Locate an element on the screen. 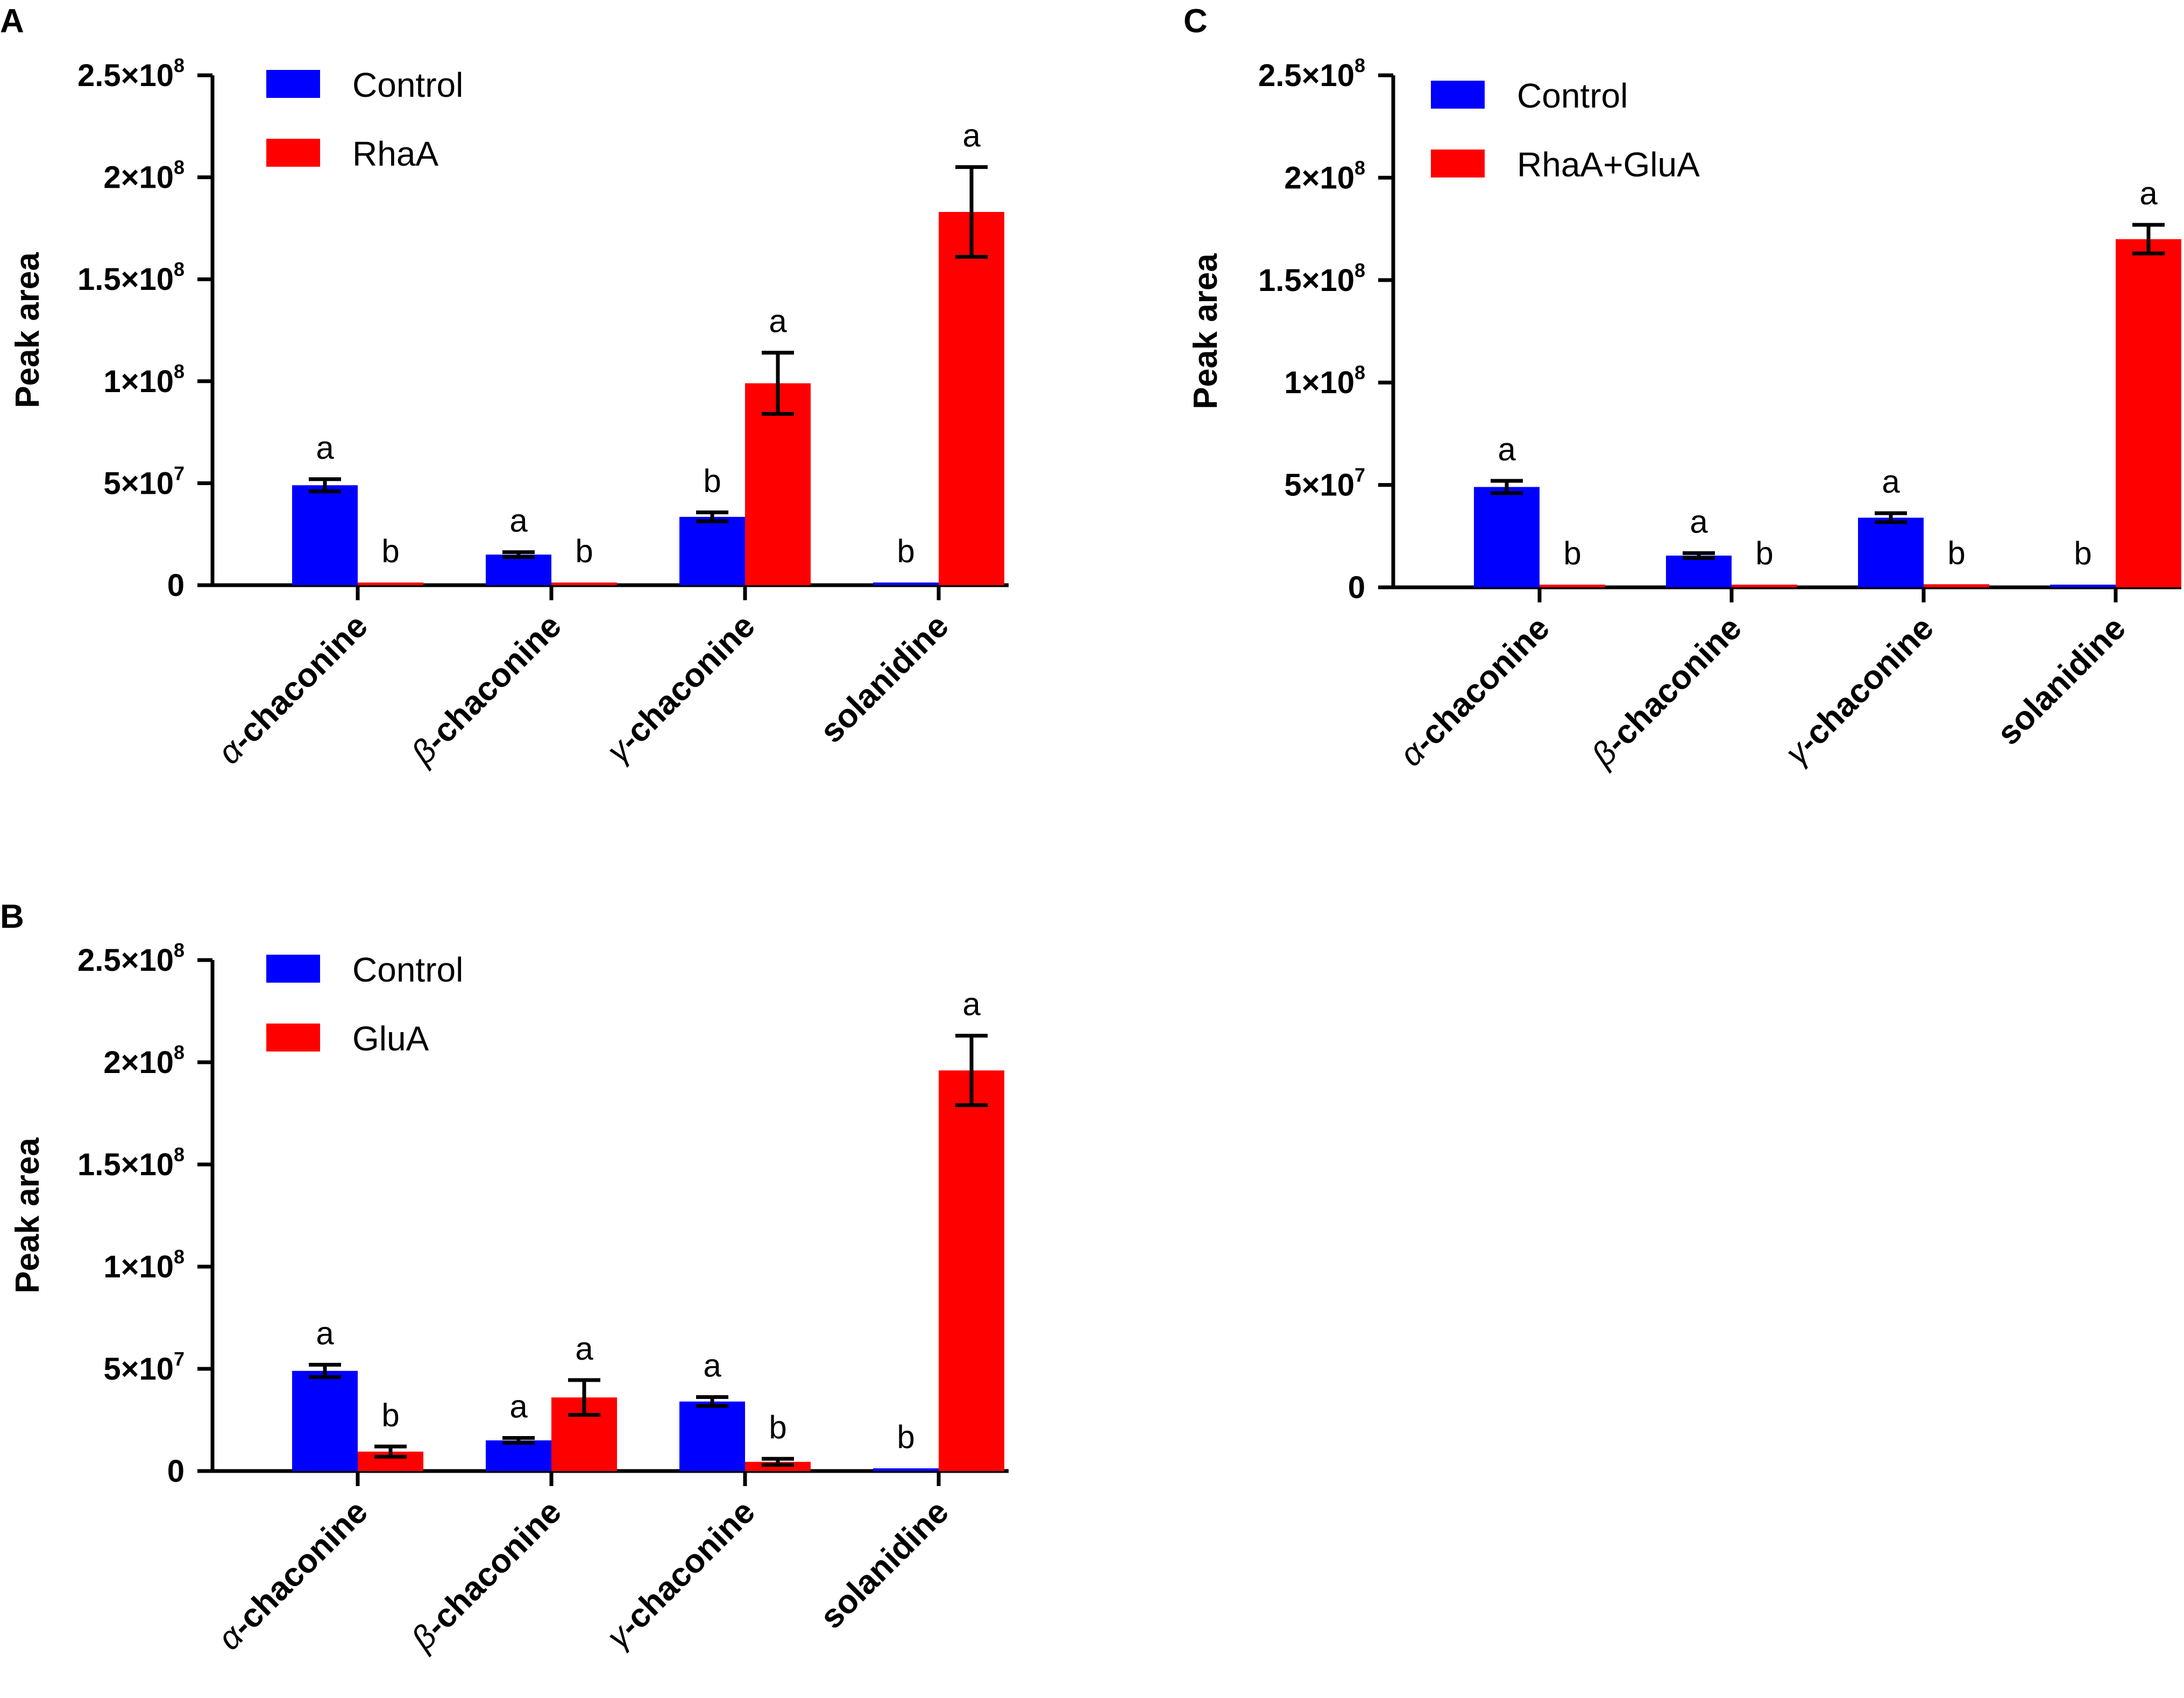 Image resolution: width=2184 pixels, height=1698 pixels. legend-label: GluA is located at coordinates (390, 1039).